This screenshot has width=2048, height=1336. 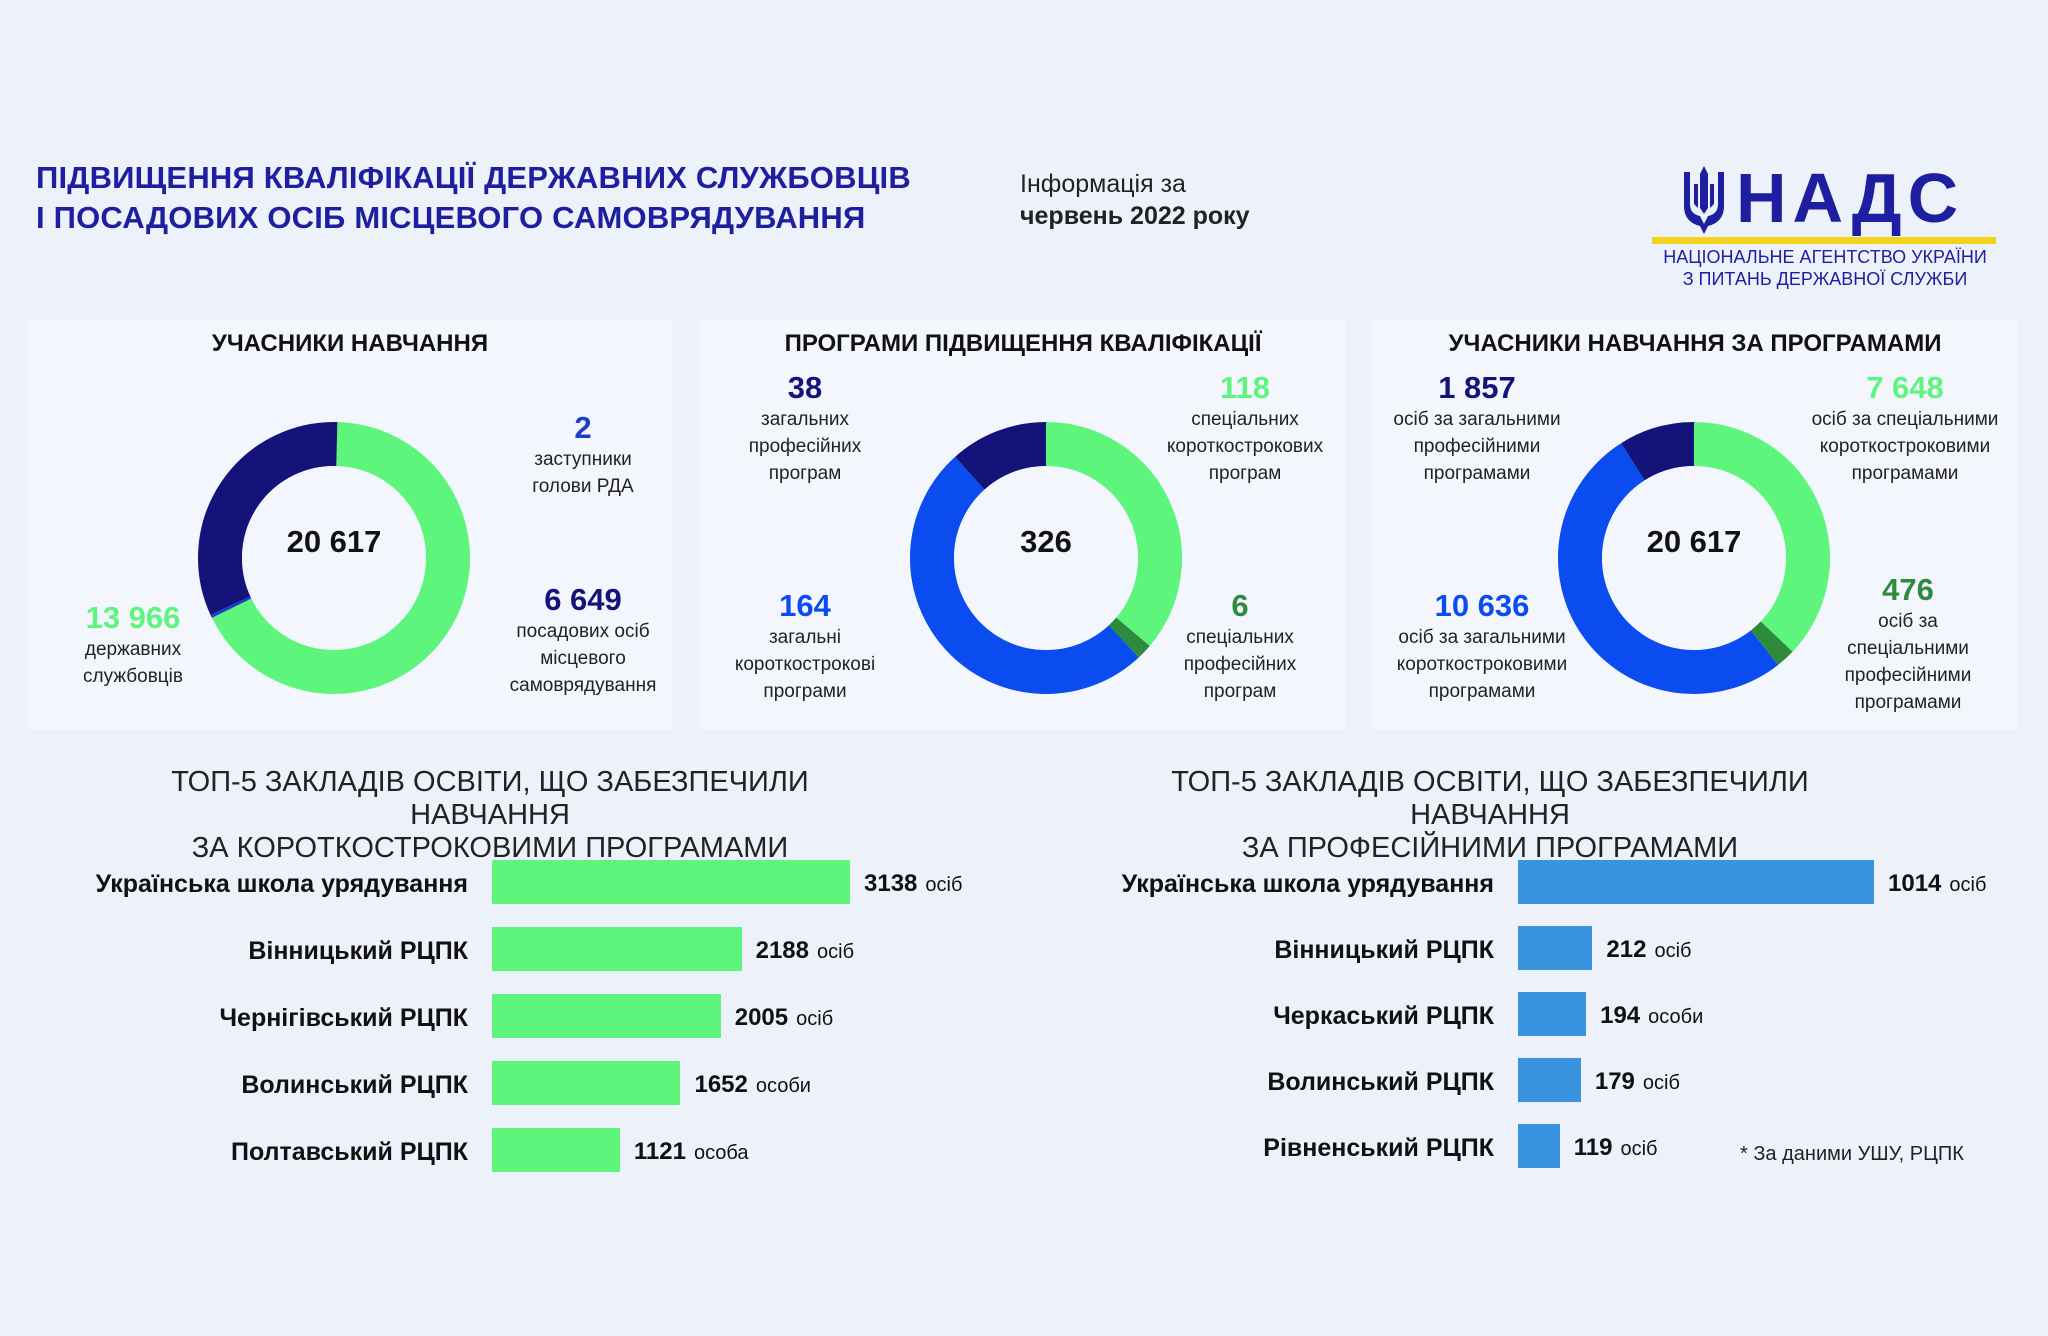 What do you see at coordinates (343, 1018) in the screenshot?
I see `bar-category-label: Чернігівський РЦПК` at bounding box center [343, 1018].